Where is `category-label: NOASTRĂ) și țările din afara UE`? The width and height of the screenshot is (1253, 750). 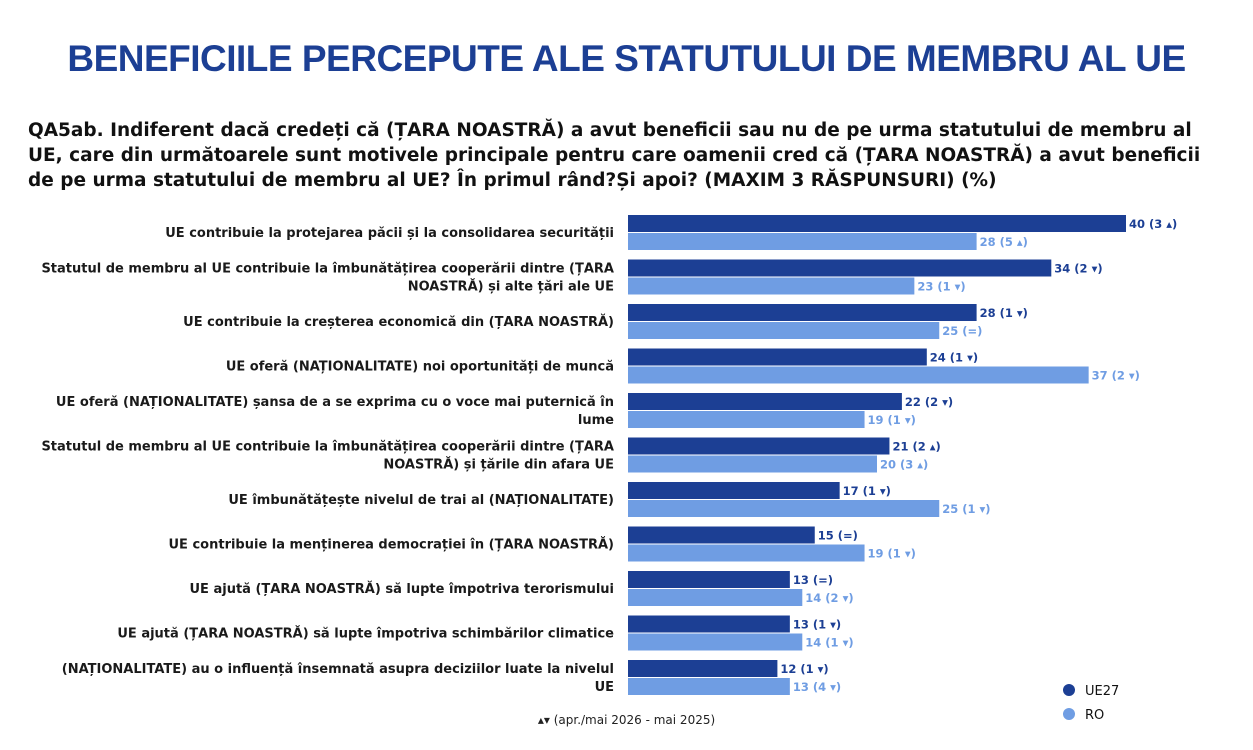 category-label: NOASTRĂ) și țările din afara UE is located at coordinates (498, 465).